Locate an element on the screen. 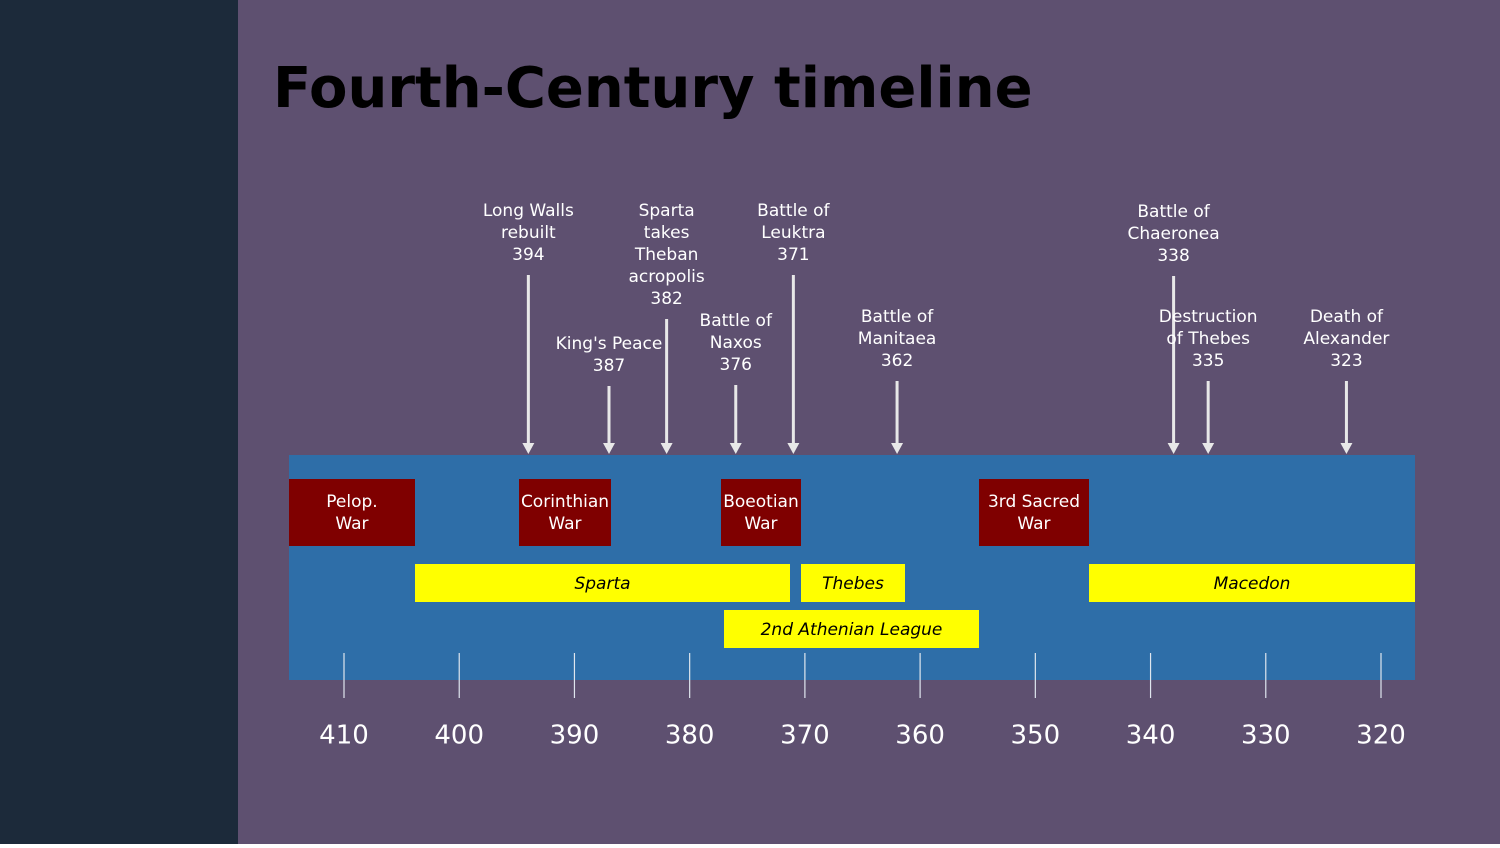 The height and width of the screenshot is (848, 1500). event-label: Theban is located at coordinates (666, 255).